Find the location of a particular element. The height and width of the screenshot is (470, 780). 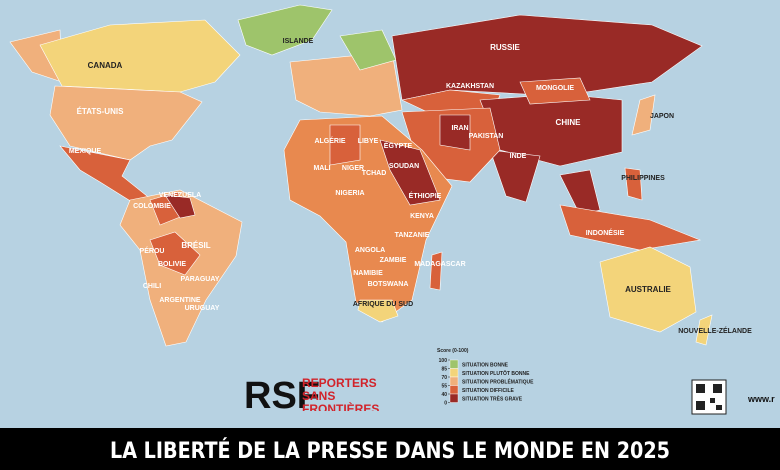

country-label: MALI is located at coordinates (321, 168).